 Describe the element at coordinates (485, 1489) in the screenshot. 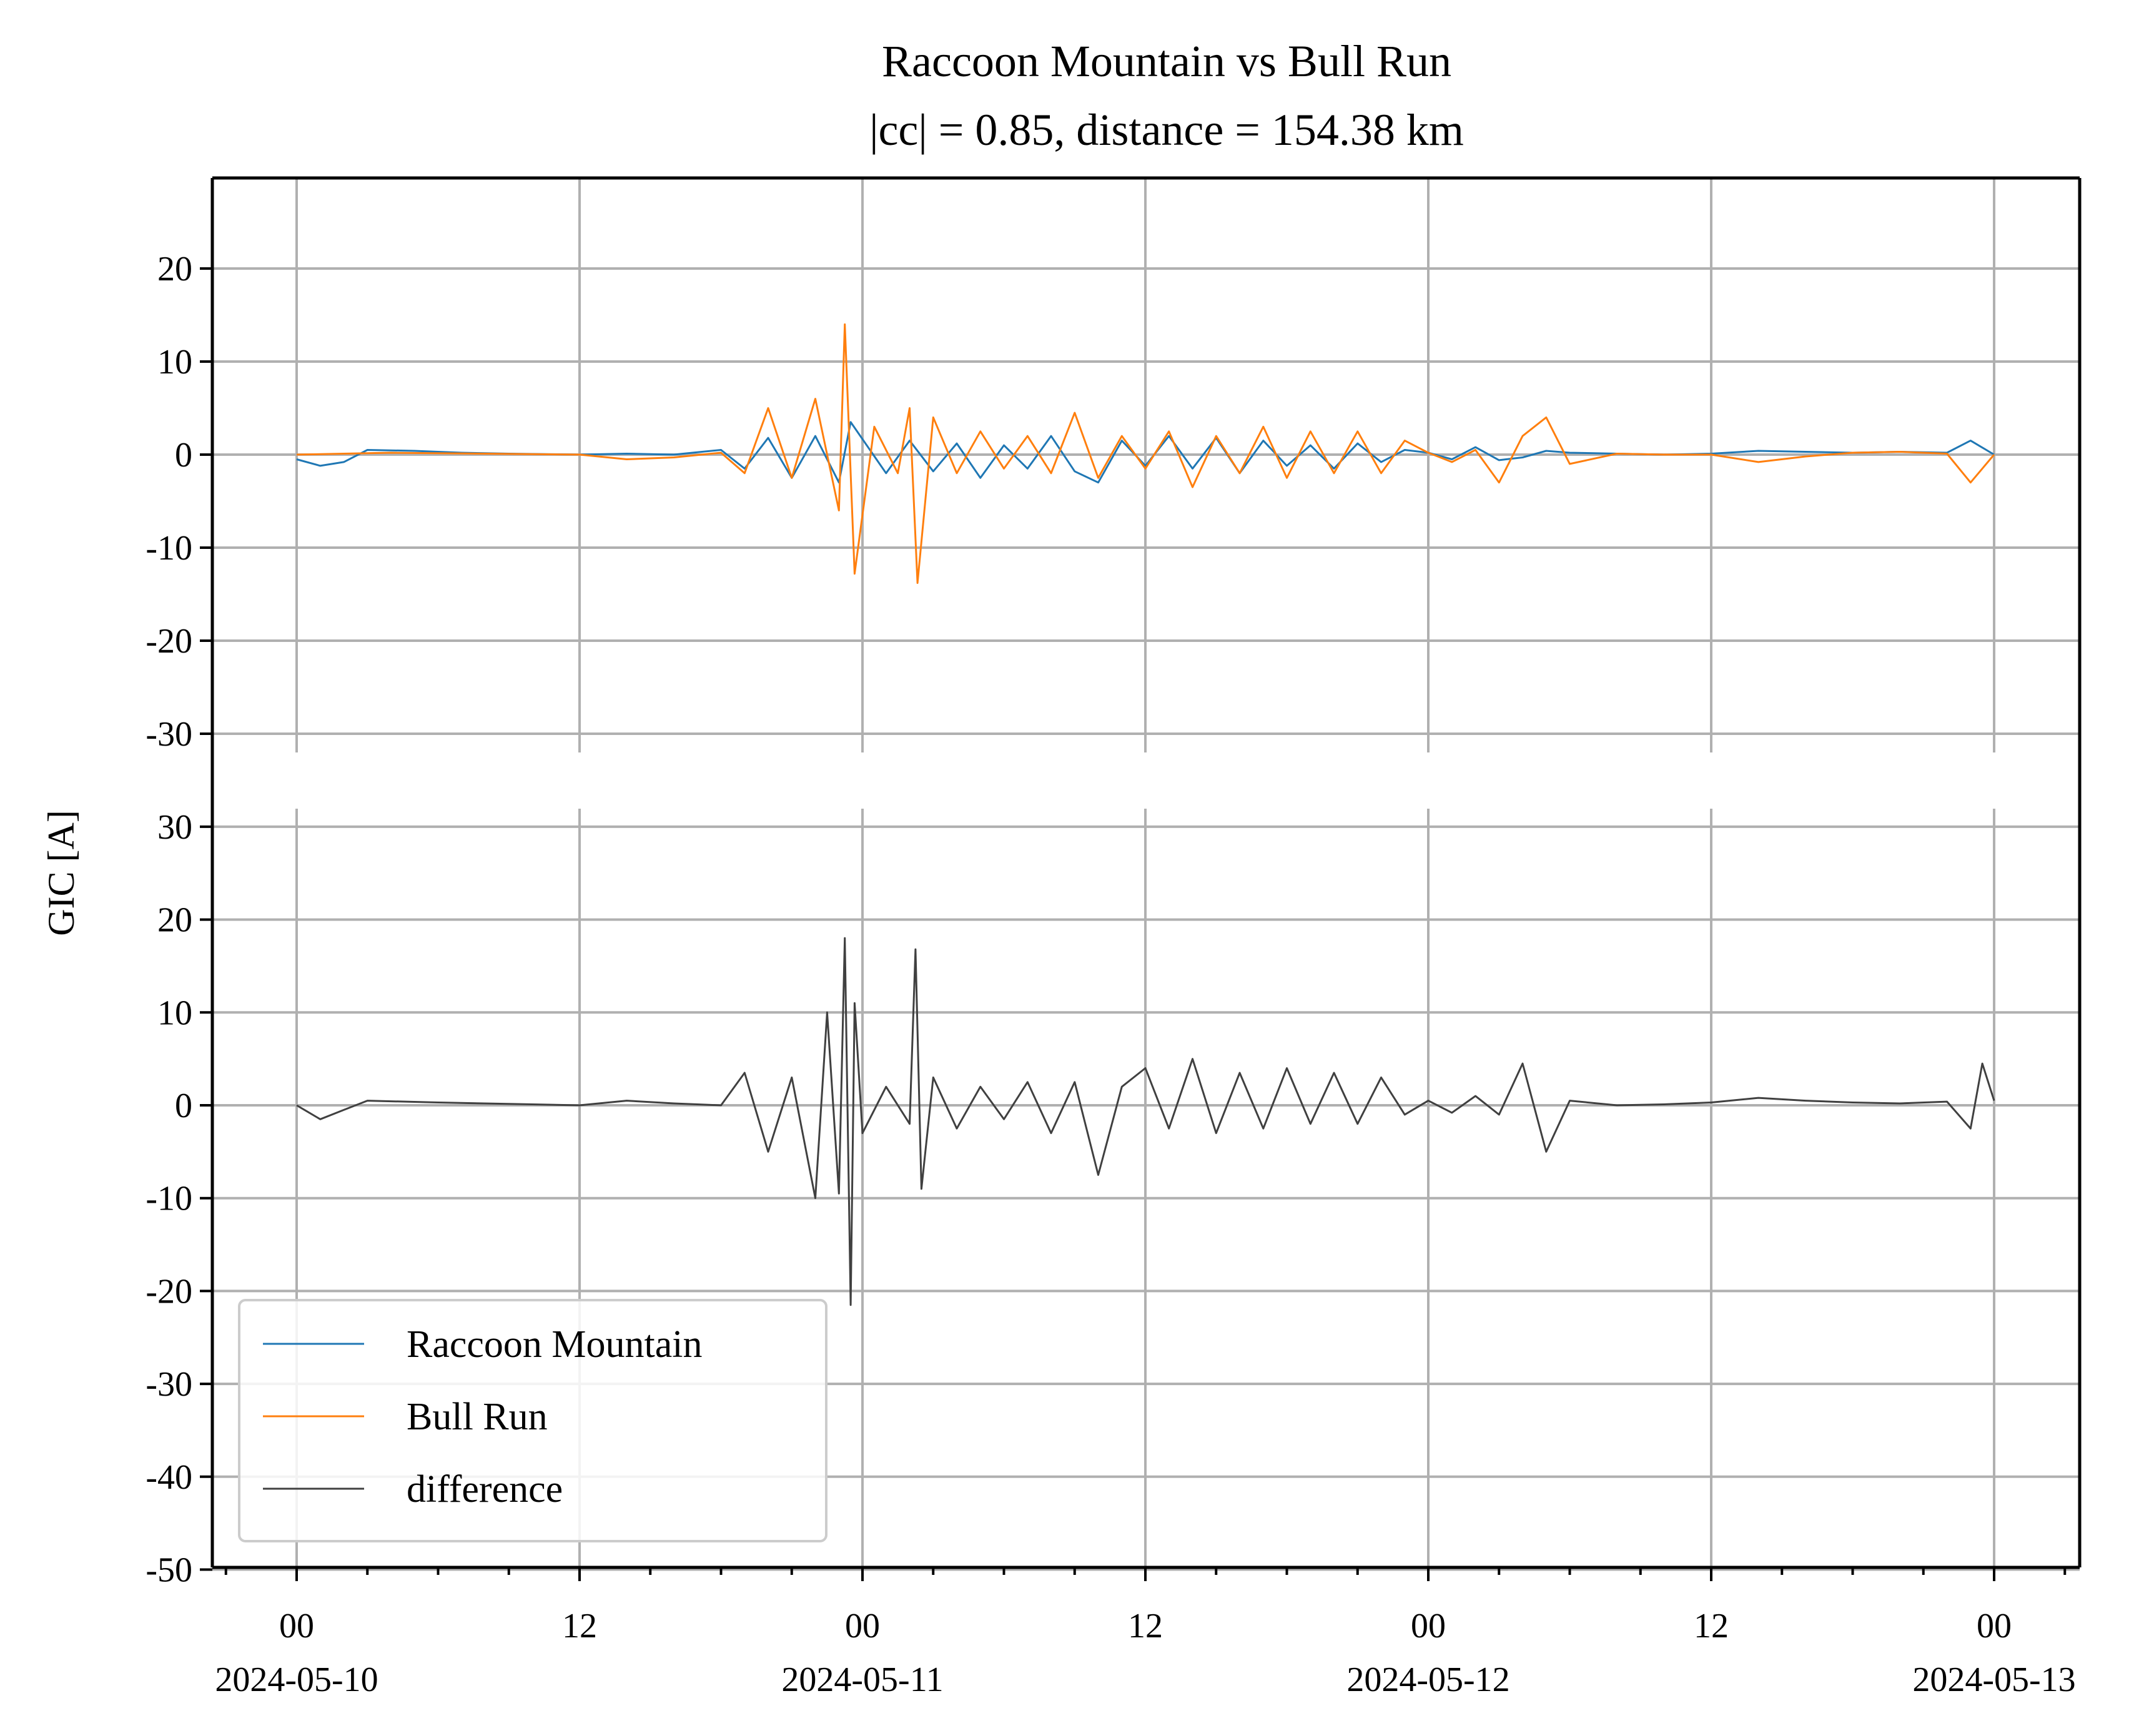

I see `legend-label: difference` at that location.